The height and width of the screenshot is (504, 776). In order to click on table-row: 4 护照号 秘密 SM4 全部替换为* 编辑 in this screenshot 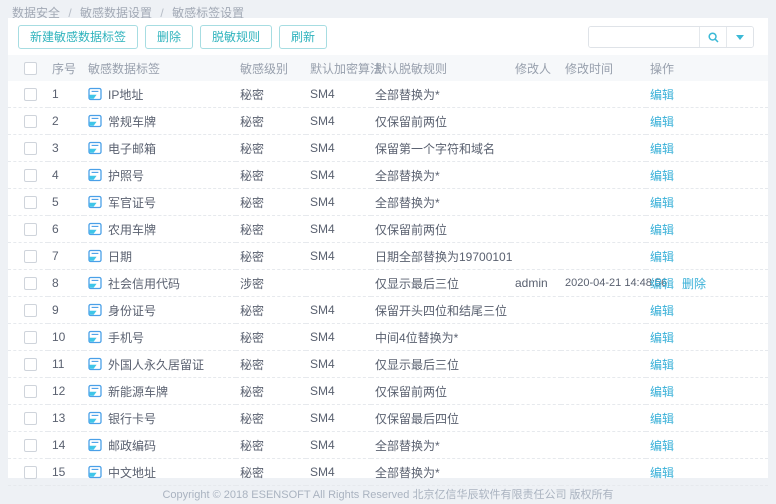, I will do `click(388, 175)`.